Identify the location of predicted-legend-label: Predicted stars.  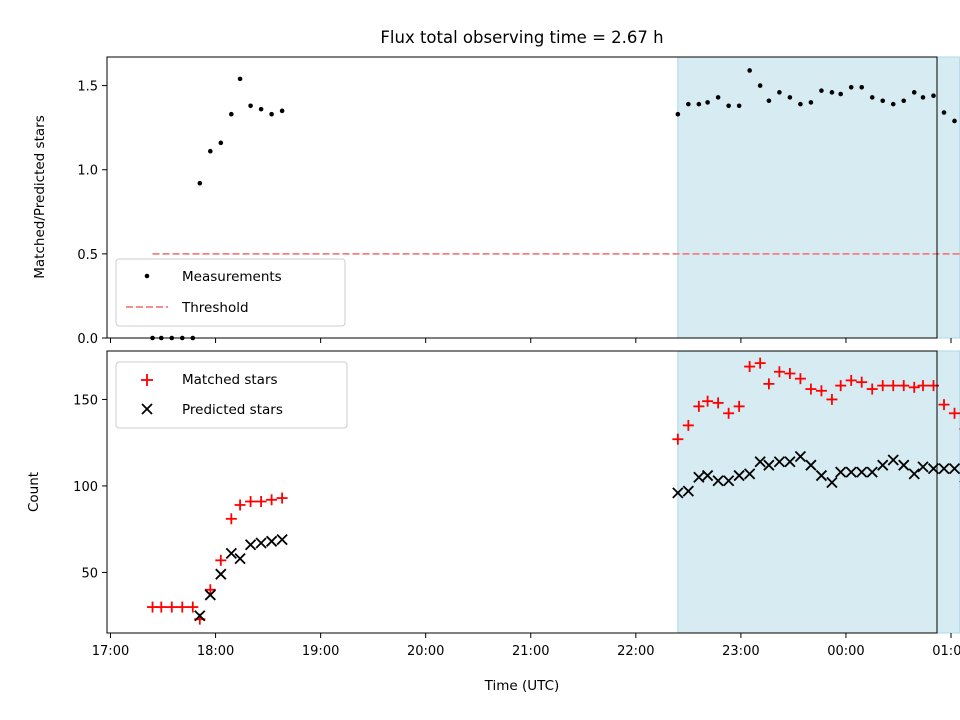
(232, 410).